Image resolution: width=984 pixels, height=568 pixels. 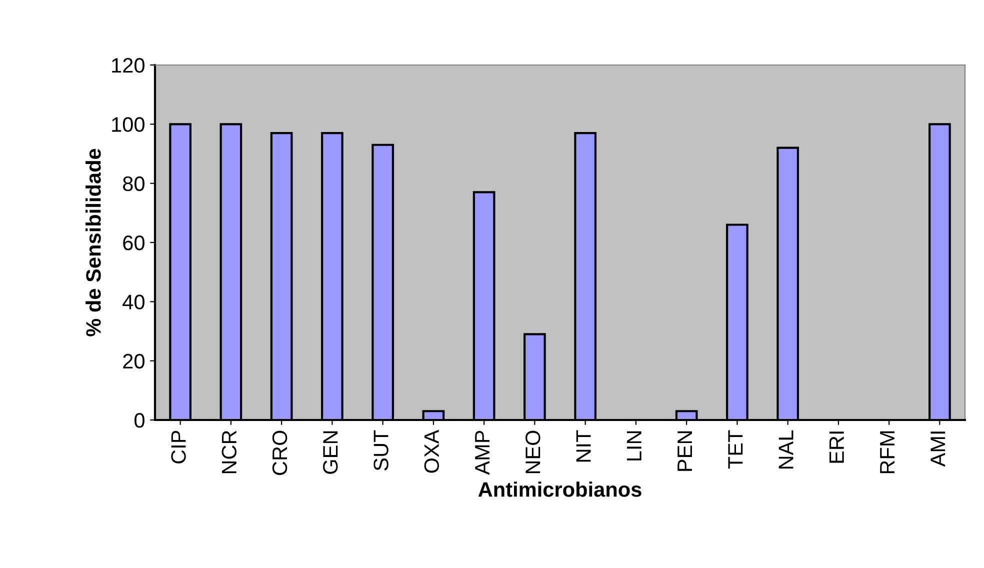 I want to click on y-axis-title: % de Sensibilidade, so click(x=93, y=242).